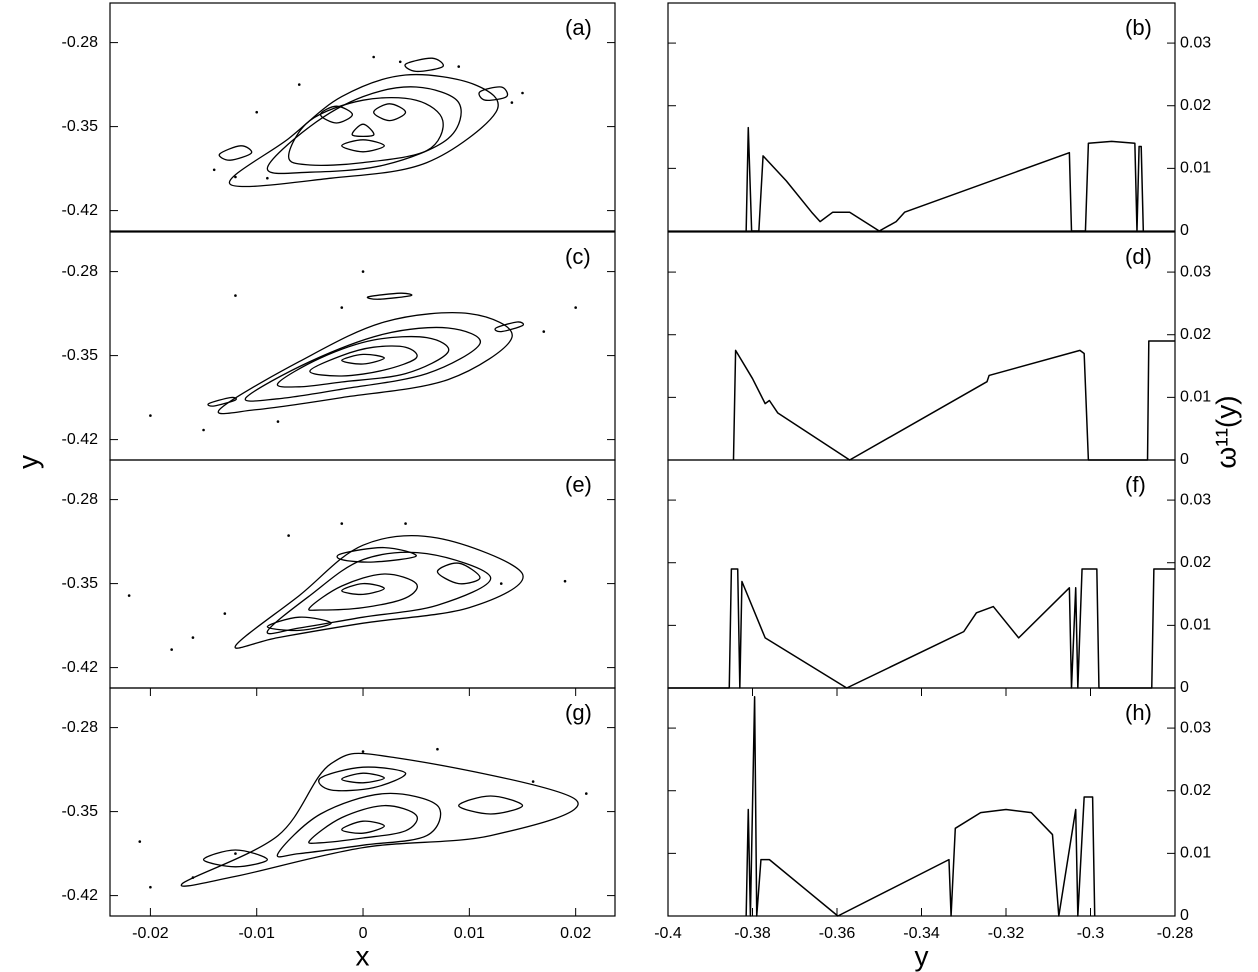 The width and height of the screenshot is (1258, 972). I want to click on x-tick-label: -0.36, so click(837, 933).